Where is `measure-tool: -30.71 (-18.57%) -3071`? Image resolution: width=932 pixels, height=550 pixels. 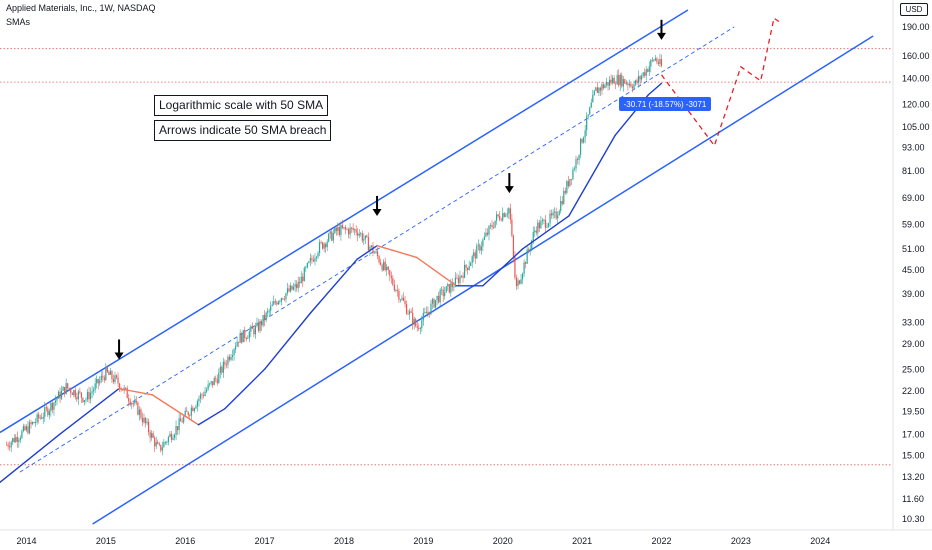 measure-tool: -30.71 (-18.57%) -3071 is located at coordinates (665, 104).